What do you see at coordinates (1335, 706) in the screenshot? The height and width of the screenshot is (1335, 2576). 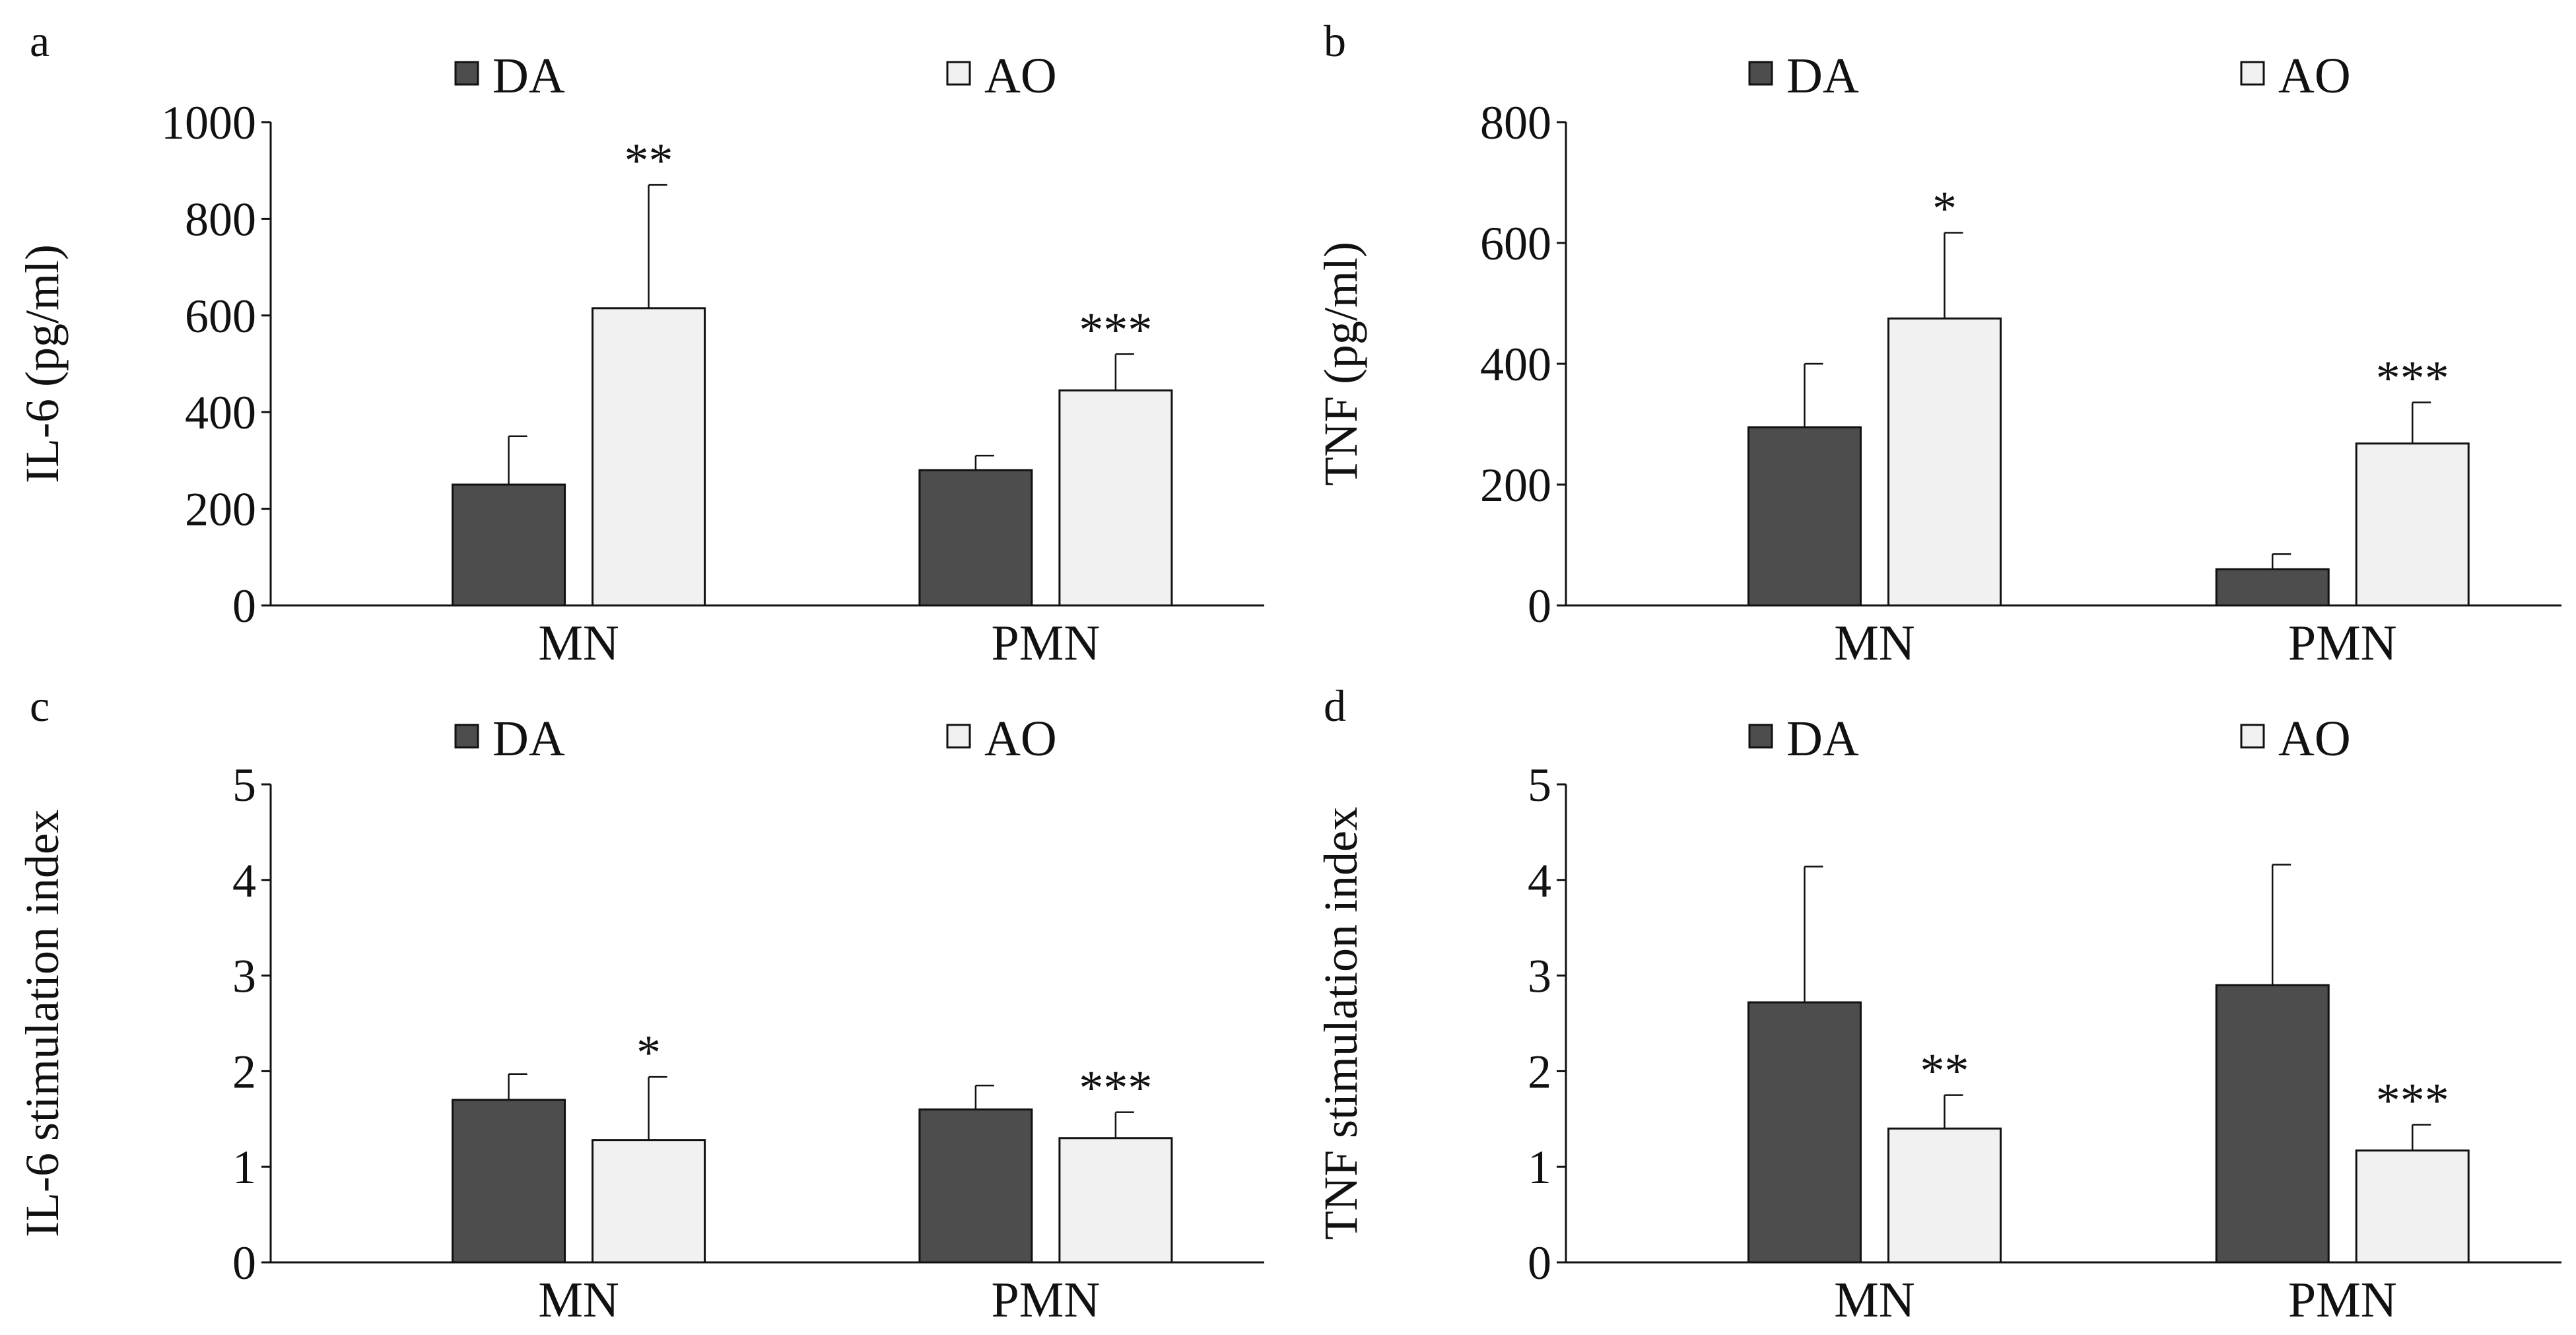 I see `panel-letter: d` at bounding box center [1335, 706].